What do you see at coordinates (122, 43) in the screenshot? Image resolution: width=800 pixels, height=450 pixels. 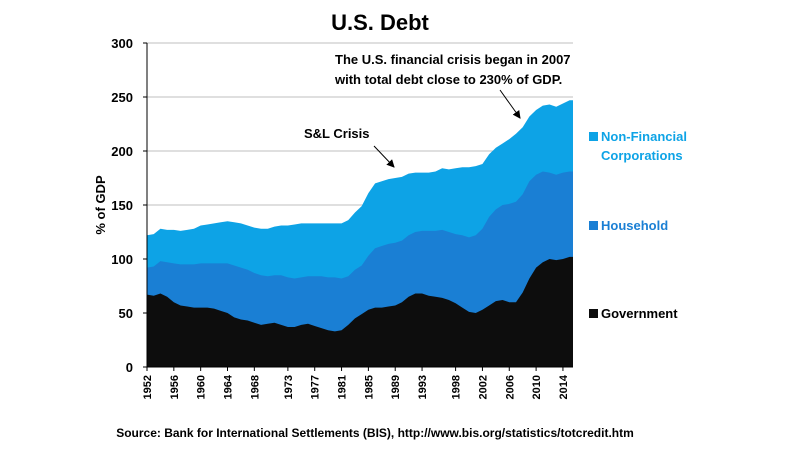 I see `y-tick-label: 300` at bounding box center [122, 43].